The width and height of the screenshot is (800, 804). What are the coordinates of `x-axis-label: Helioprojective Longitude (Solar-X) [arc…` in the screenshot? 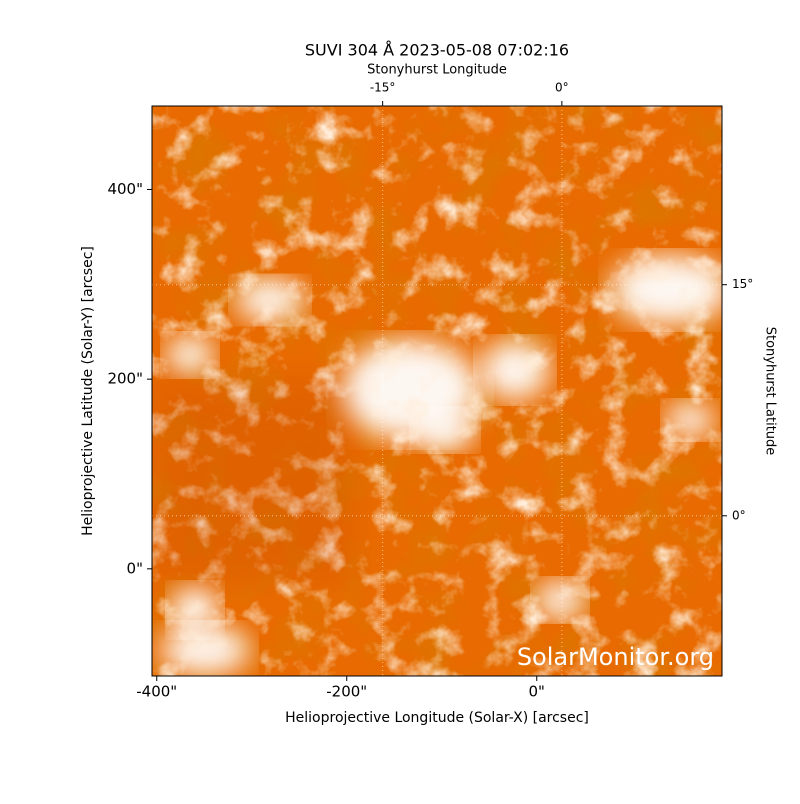 It's located at (437, 718).